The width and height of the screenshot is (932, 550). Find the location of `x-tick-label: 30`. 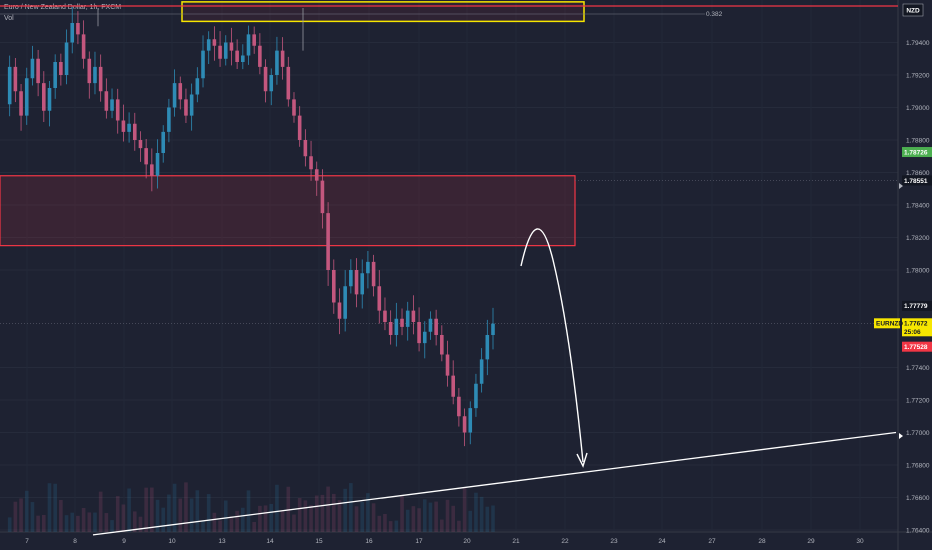

x-tick-label: 30 is located at coordinates (860, 541).